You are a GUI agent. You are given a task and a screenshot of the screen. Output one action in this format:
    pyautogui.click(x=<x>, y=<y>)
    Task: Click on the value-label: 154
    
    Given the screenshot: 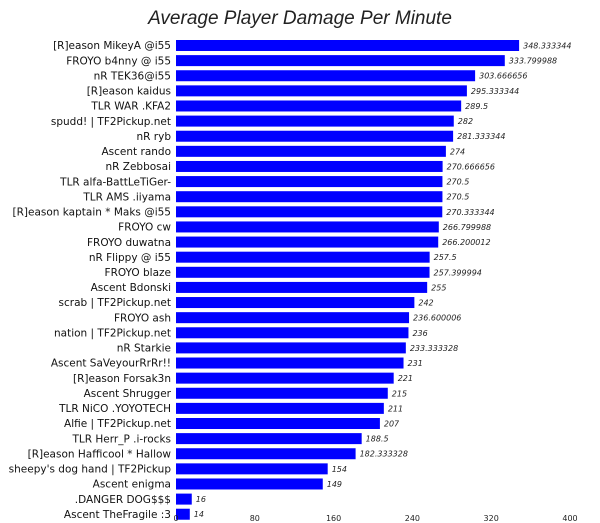 What is the action you would take?
    pyautogui.click(x=339, y=469)
    